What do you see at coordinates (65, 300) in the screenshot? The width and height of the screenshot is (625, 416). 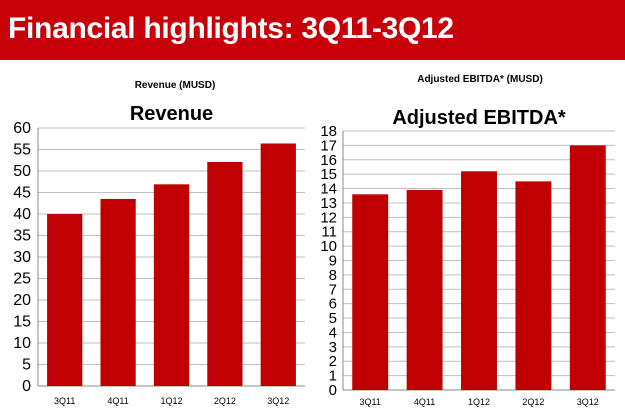 I see `revenue-bar-3Q11` at bounding box center [65, 300].